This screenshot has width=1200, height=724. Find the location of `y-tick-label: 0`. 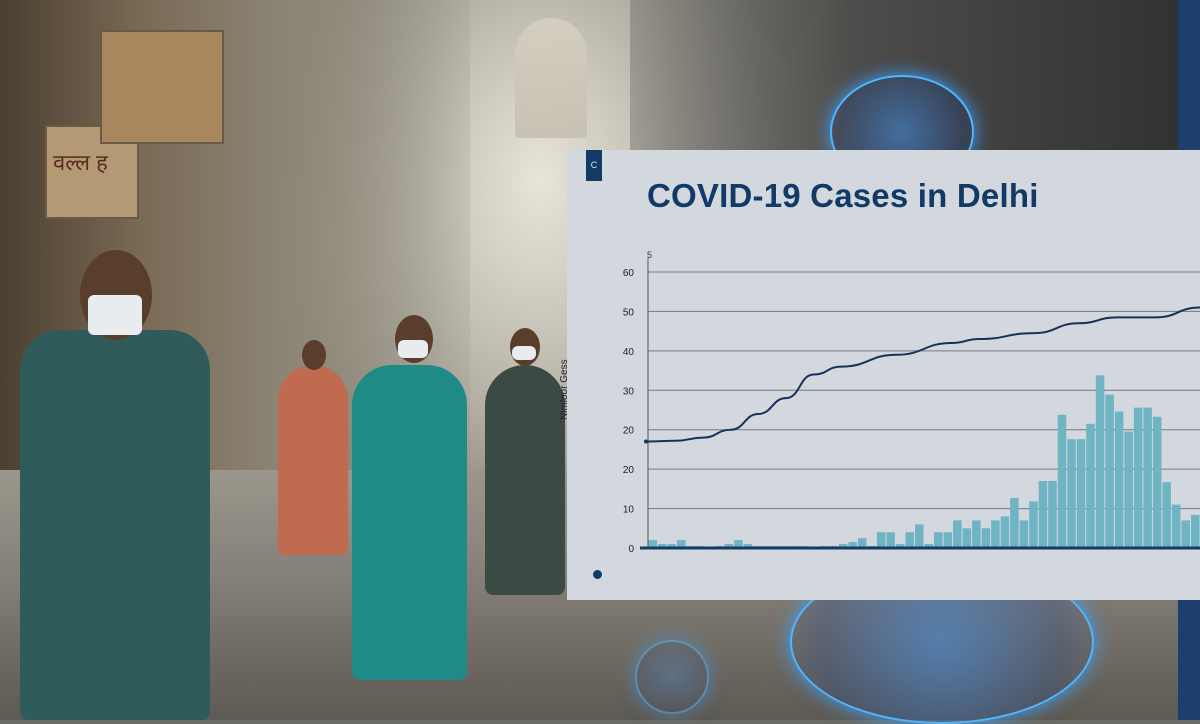

y-tick-label: 0 is located at coordinates (631, 549).